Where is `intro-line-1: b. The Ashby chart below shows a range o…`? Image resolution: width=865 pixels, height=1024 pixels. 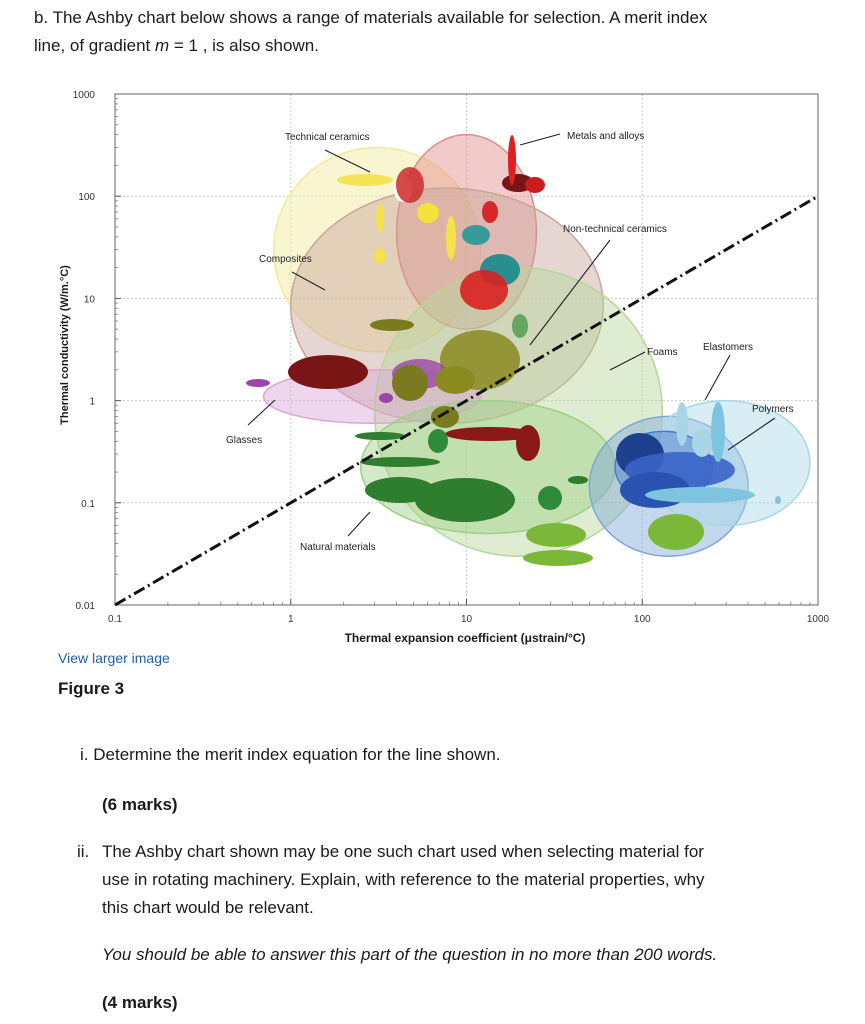 intro-line-1: b. The Ashby chart below shows a range o… is located at coordinates (371, 17).